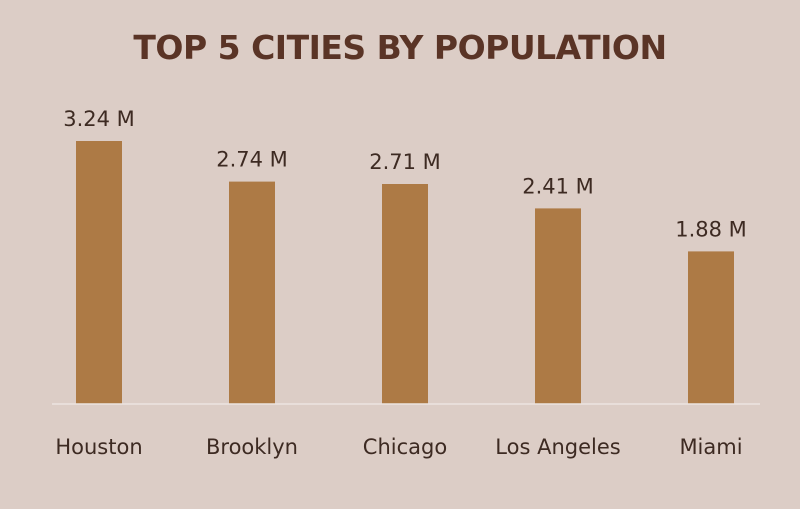  What do you see at coordinates (252, 160) in the screenshot?
I see `data-label-brooklyn: 2.74 M` at bounding box center [252, 160].